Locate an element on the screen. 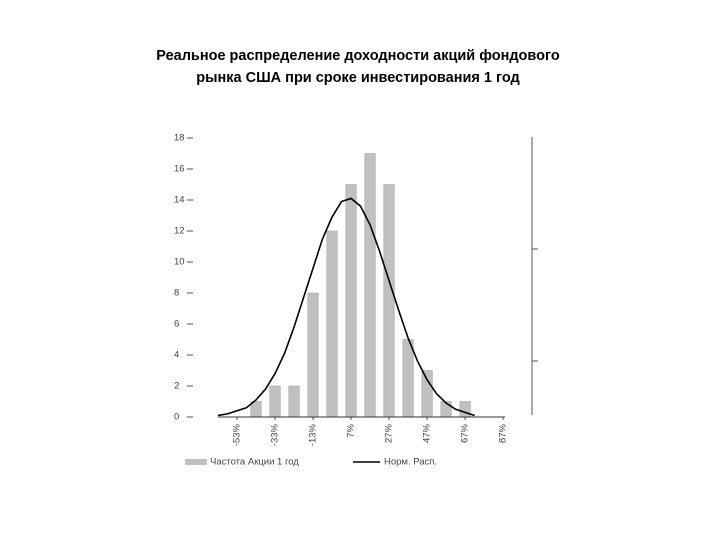  y-tick-label: 14 is located at coordinates (179, 200).